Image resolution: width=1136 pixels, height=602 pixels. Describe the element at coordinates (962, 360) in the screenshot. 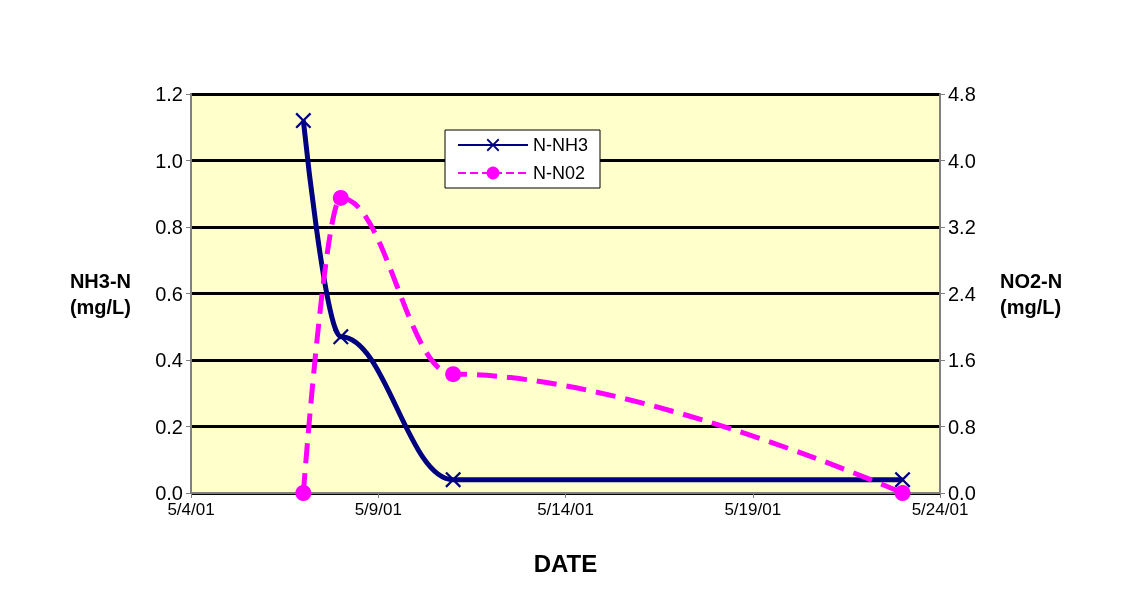

I see `y2-tick-label: 1.6` at that location.